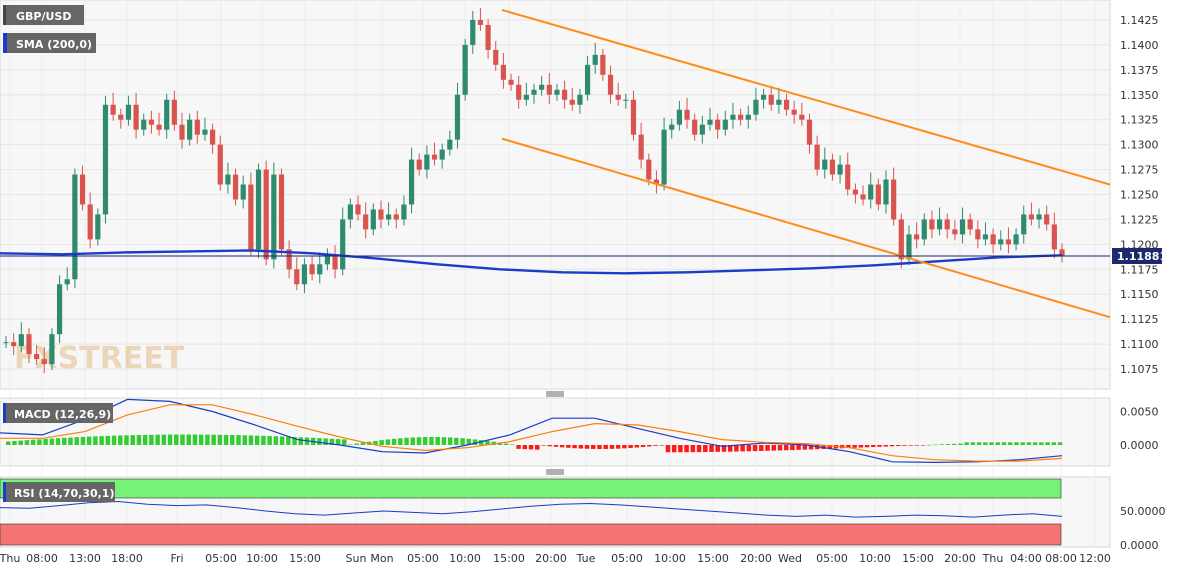  I want to click on sma-legend: SMA (200,0), so click(49, 43).